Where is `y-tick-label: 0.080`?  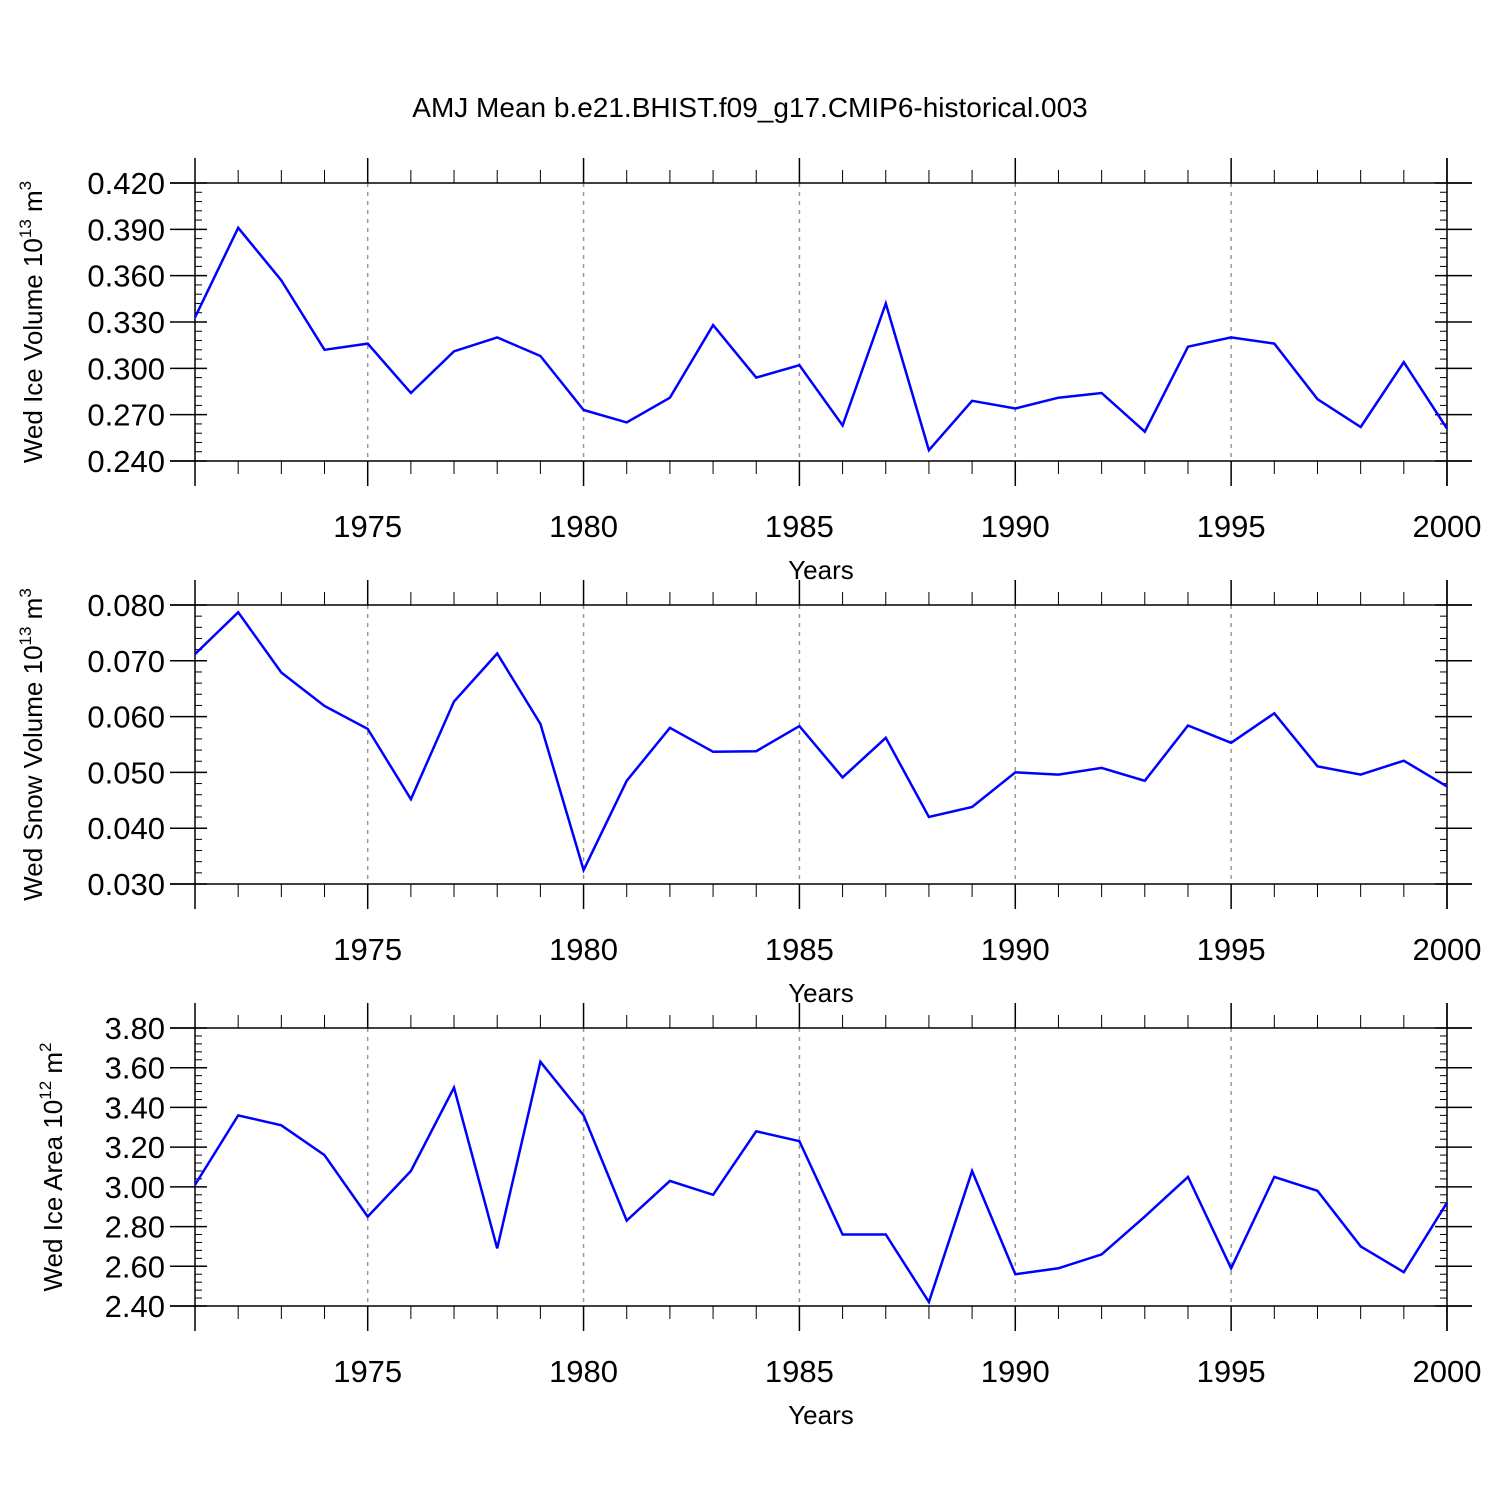 y-tick-label: 0.080 is located at coordinates (126, 605).